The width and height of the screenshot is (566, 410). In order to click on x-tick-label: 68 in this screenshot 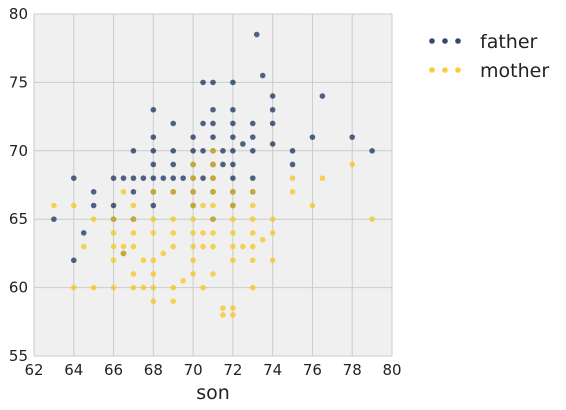, I will do `click(153, 370)`.